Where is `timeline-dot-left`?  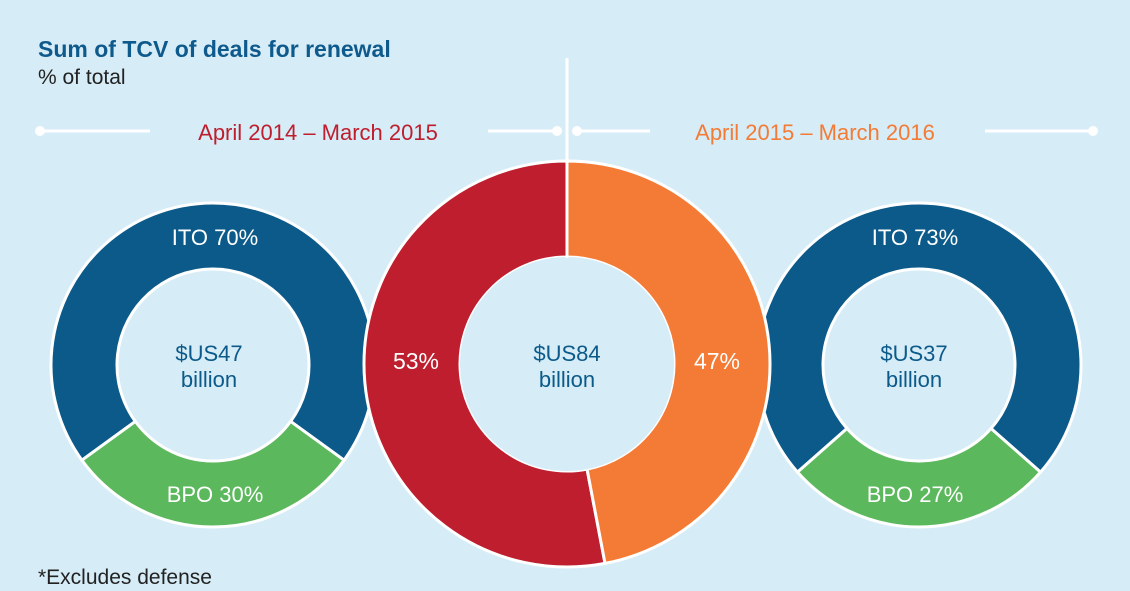
timeline-dot-left is located at coordinates (40, 131).